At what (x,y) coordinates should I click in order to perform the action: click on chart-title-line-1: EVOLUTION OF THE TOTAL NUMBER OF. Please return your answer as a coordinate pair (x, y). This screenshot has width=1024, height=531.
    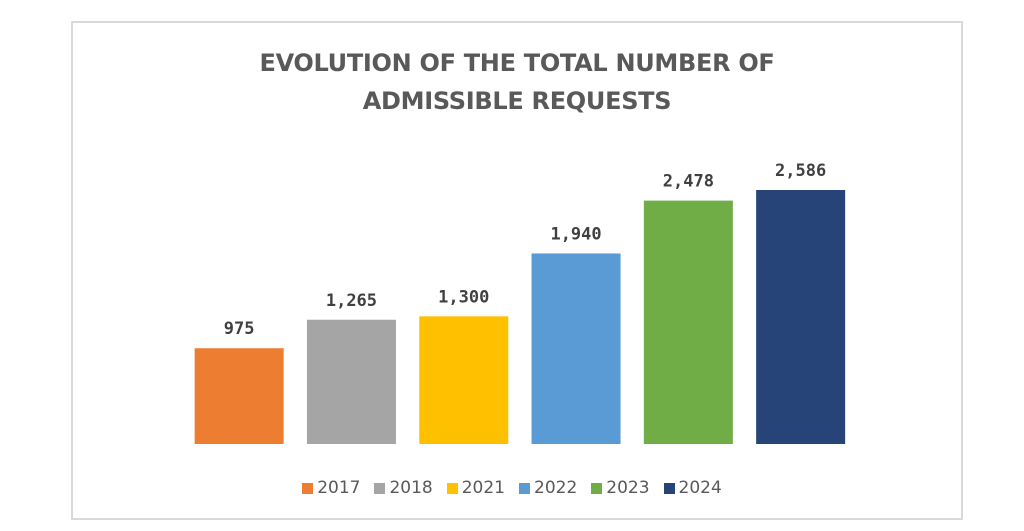
    Looking at the image, I should click on (517, 63).